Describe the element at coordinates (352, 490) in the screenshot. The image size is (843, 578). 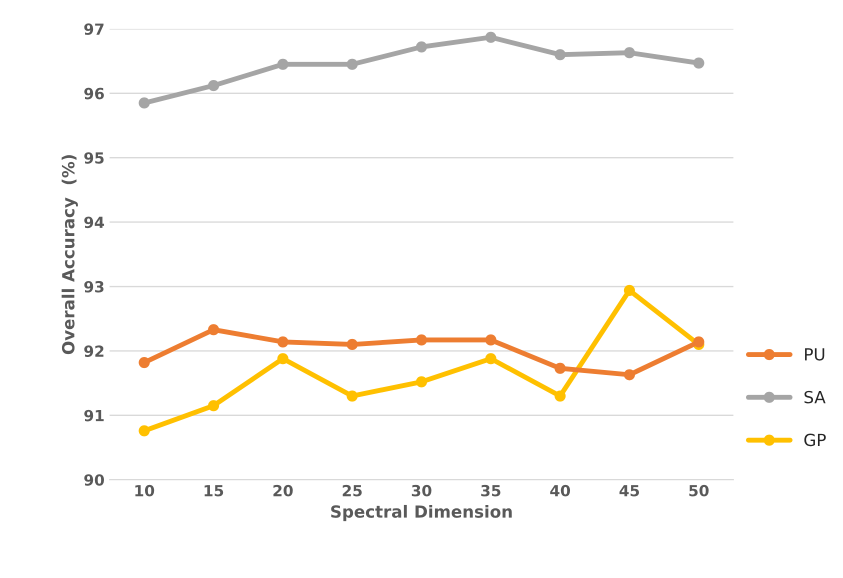
I see `x-tick-label: 25` at that location.